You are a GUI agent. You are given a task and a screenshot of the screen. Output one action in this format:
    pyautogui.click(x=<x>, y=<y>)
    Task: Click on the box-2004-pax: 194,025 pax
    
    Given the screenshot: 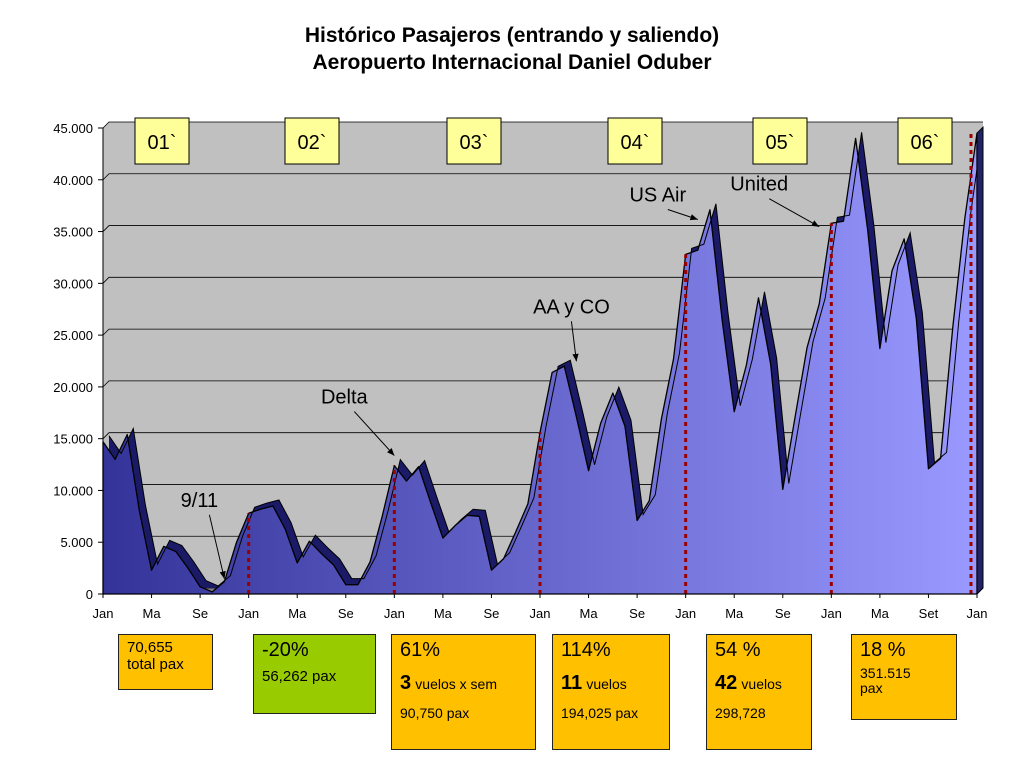 What is the action you would take?
    pyautogui.click(x=600, y=713)
    